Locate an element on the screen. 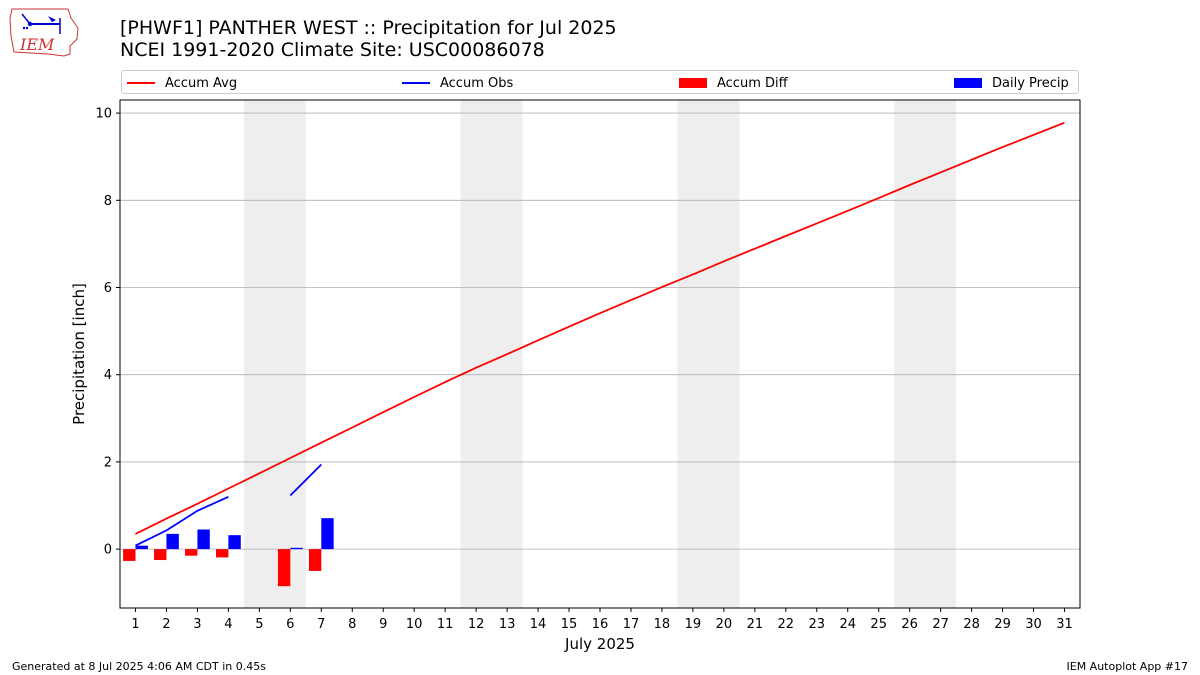  legend-item-accum-avg: Accum Avg is located at coordinates (182, 83).